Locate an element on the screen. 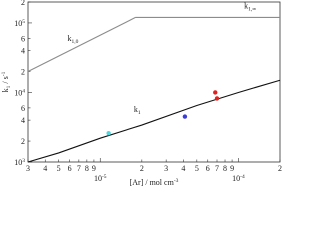  y-tick-label: 10⁴ is located at coordinates (19, 92).